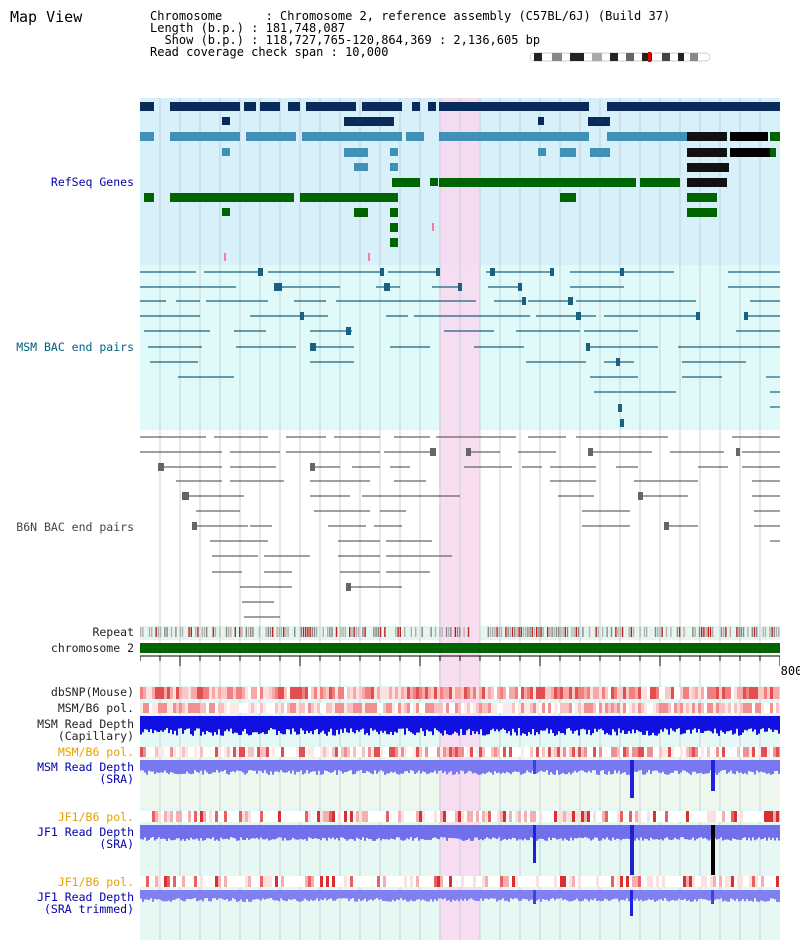  I want to click on label-msm-b6-pol-2: MSM/B6 pol., so click(95, 752).